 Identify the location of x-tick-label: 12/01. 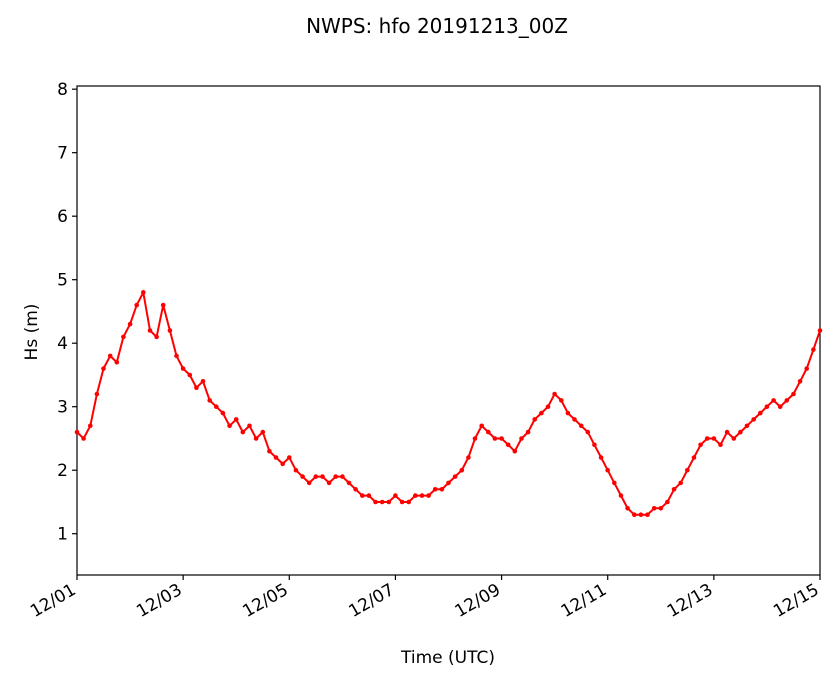
(53, 601).